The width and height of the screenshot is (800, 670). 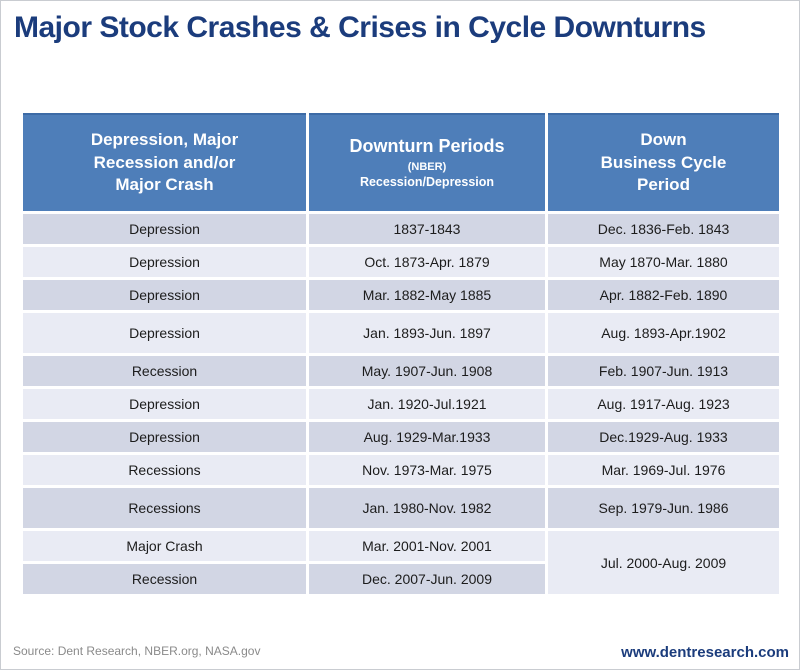 What do you see at coordinates (427, 229) in the screenshot?
I see `cell-downturn-period: 1837-1843` at bounding box center [427, 229].